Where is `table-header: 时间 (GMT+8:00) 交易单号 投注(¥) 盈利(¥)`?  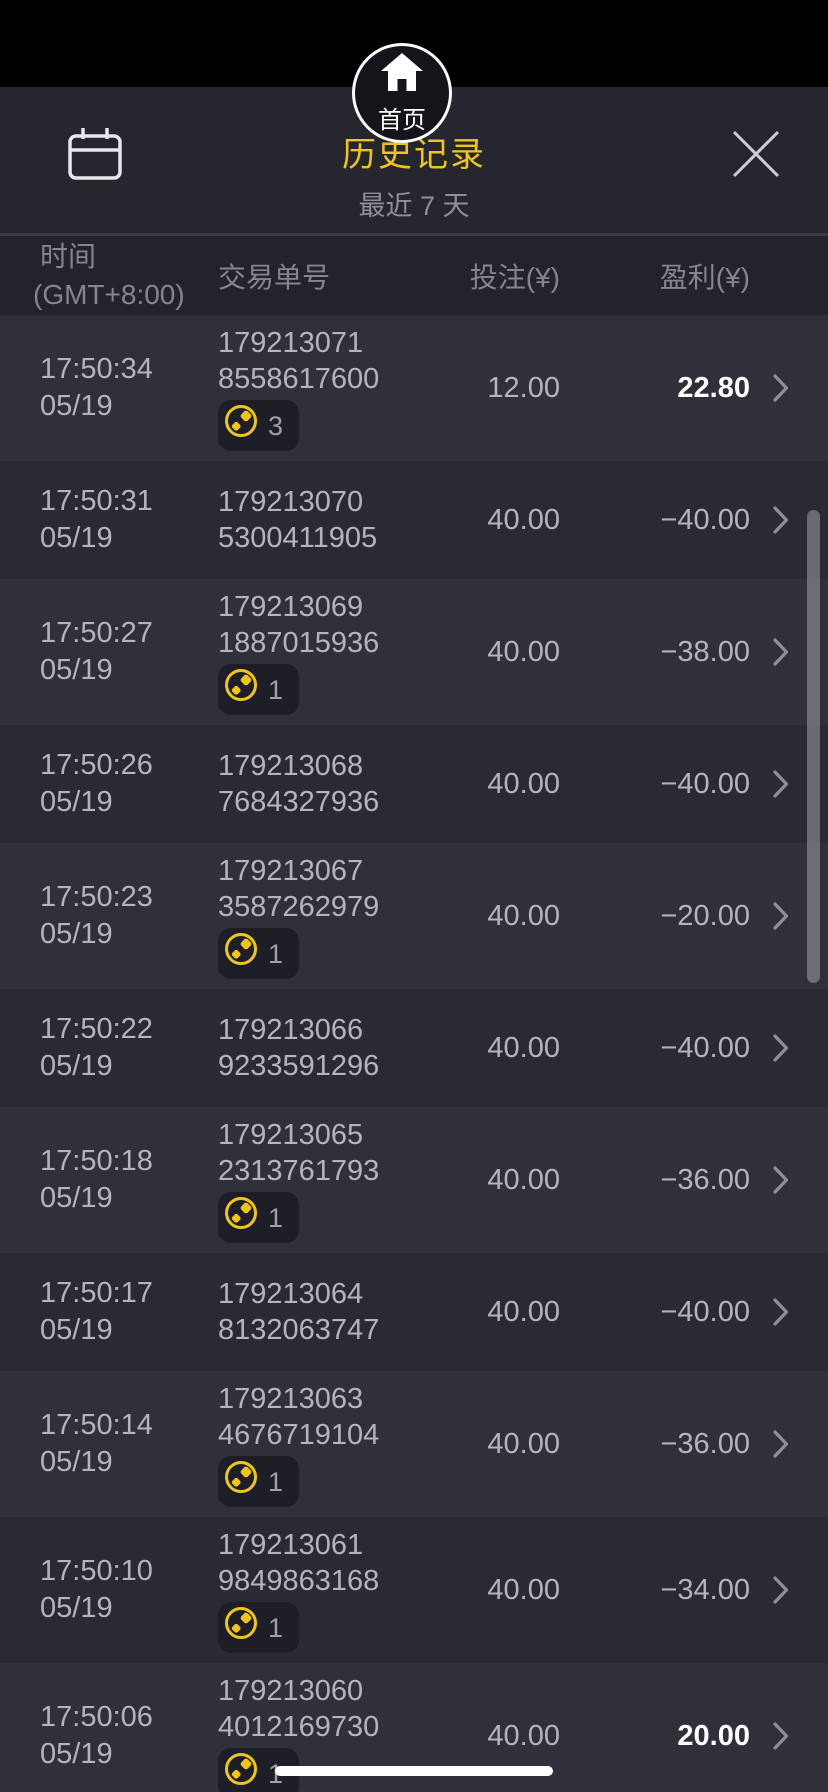
table-header: 时间 (GMT+8:00) 交易单号 投注(¥) 盈利(¥) is located at coordinates (414, 274).